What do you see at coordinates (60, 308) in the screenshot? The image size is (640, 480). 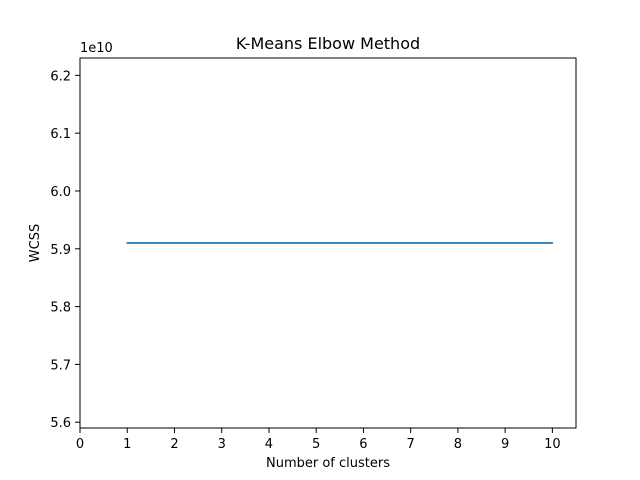 I see `y-tick-label: 5.8` at bounding box center [60, 308].